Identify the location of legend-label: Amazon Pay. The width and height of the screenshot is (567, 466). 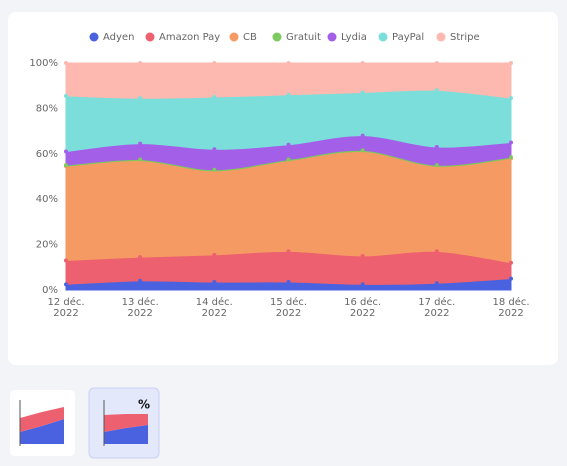
(189, 37).